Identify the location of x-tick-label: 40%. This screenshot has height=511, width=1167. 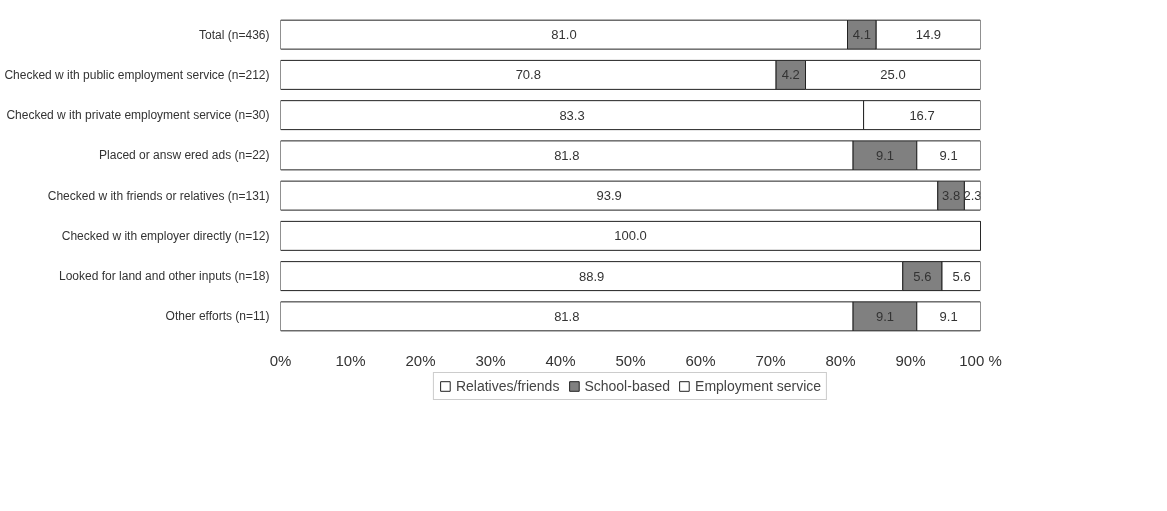
(560, 360).